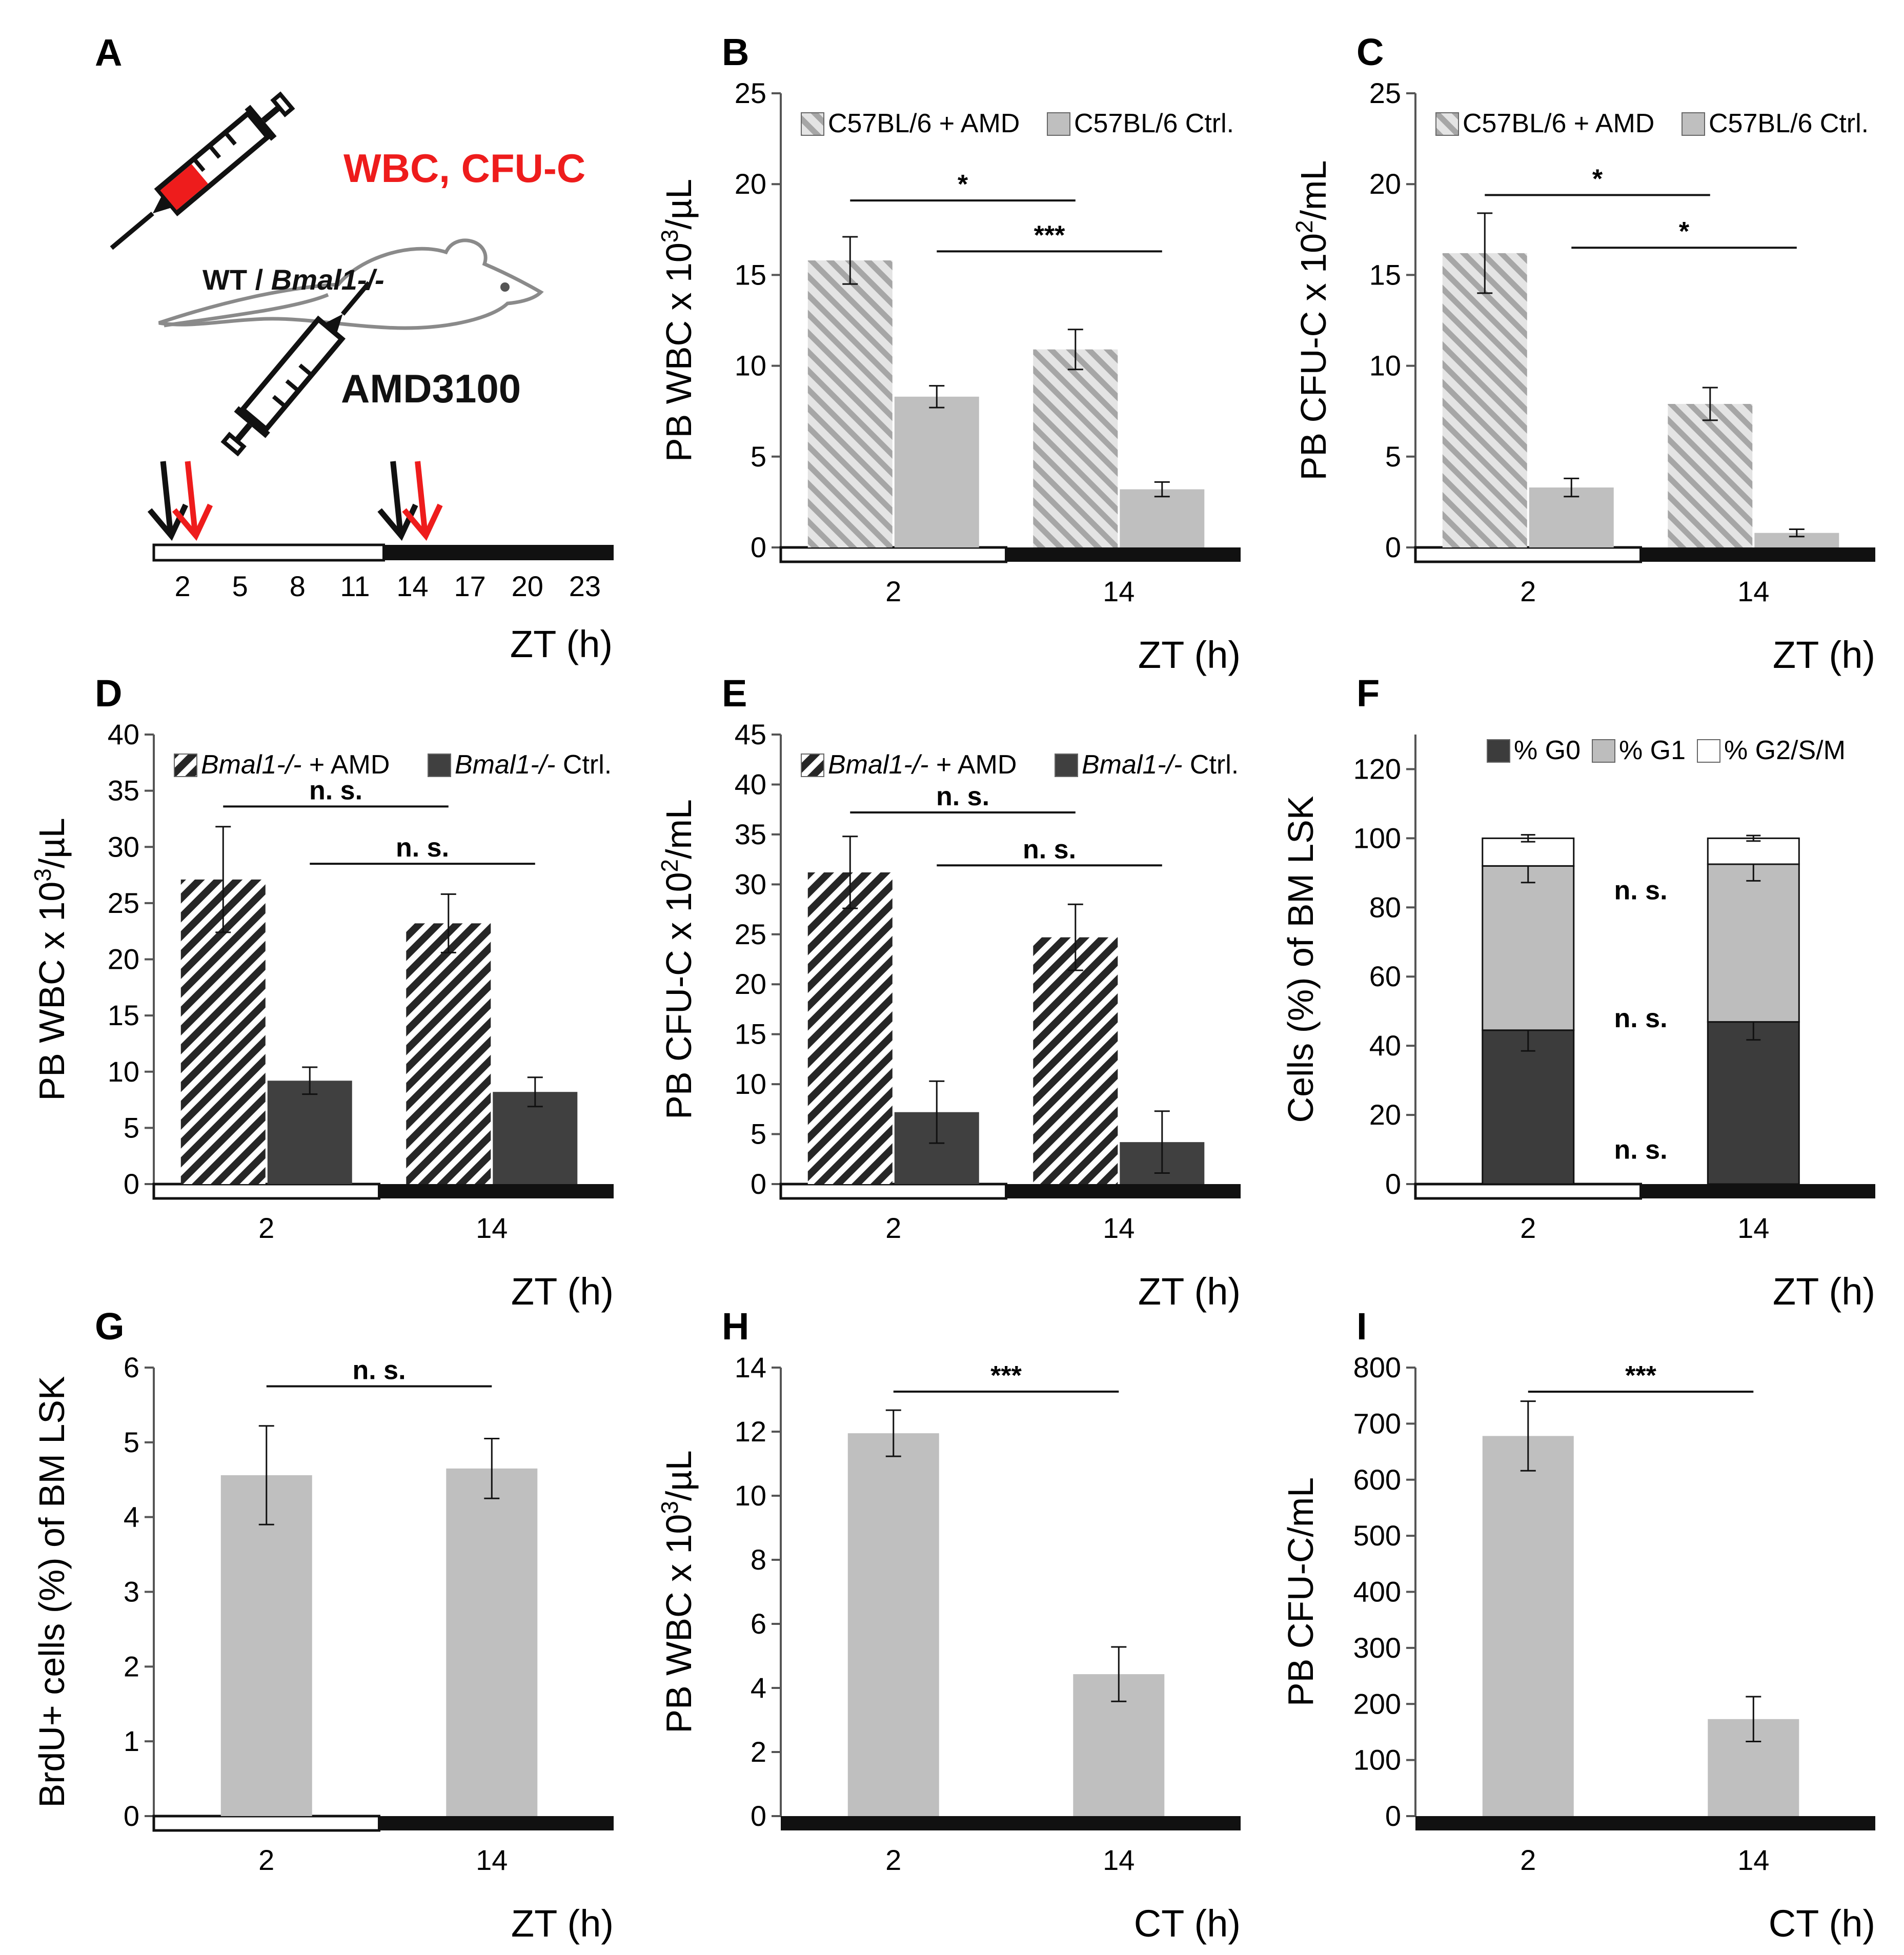  I want to click on panel-letter: C, so click(1370, 52).